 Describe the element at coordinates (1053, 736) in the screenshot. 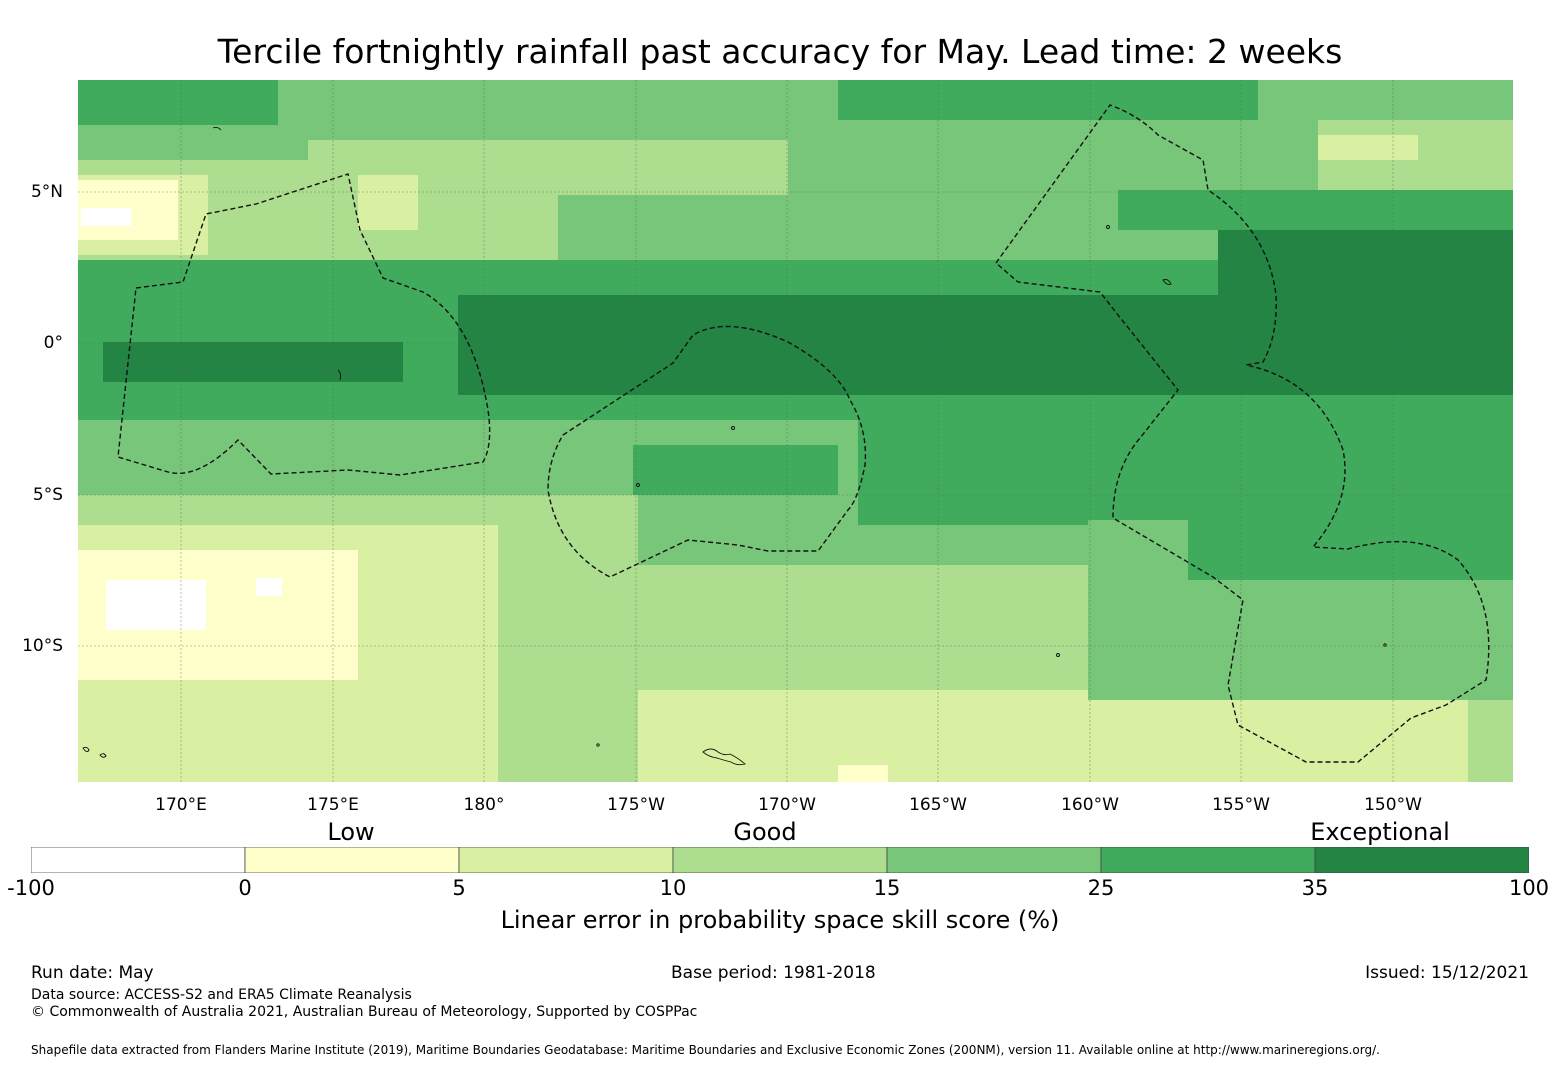

I see `region-sc-lighter` at that location.